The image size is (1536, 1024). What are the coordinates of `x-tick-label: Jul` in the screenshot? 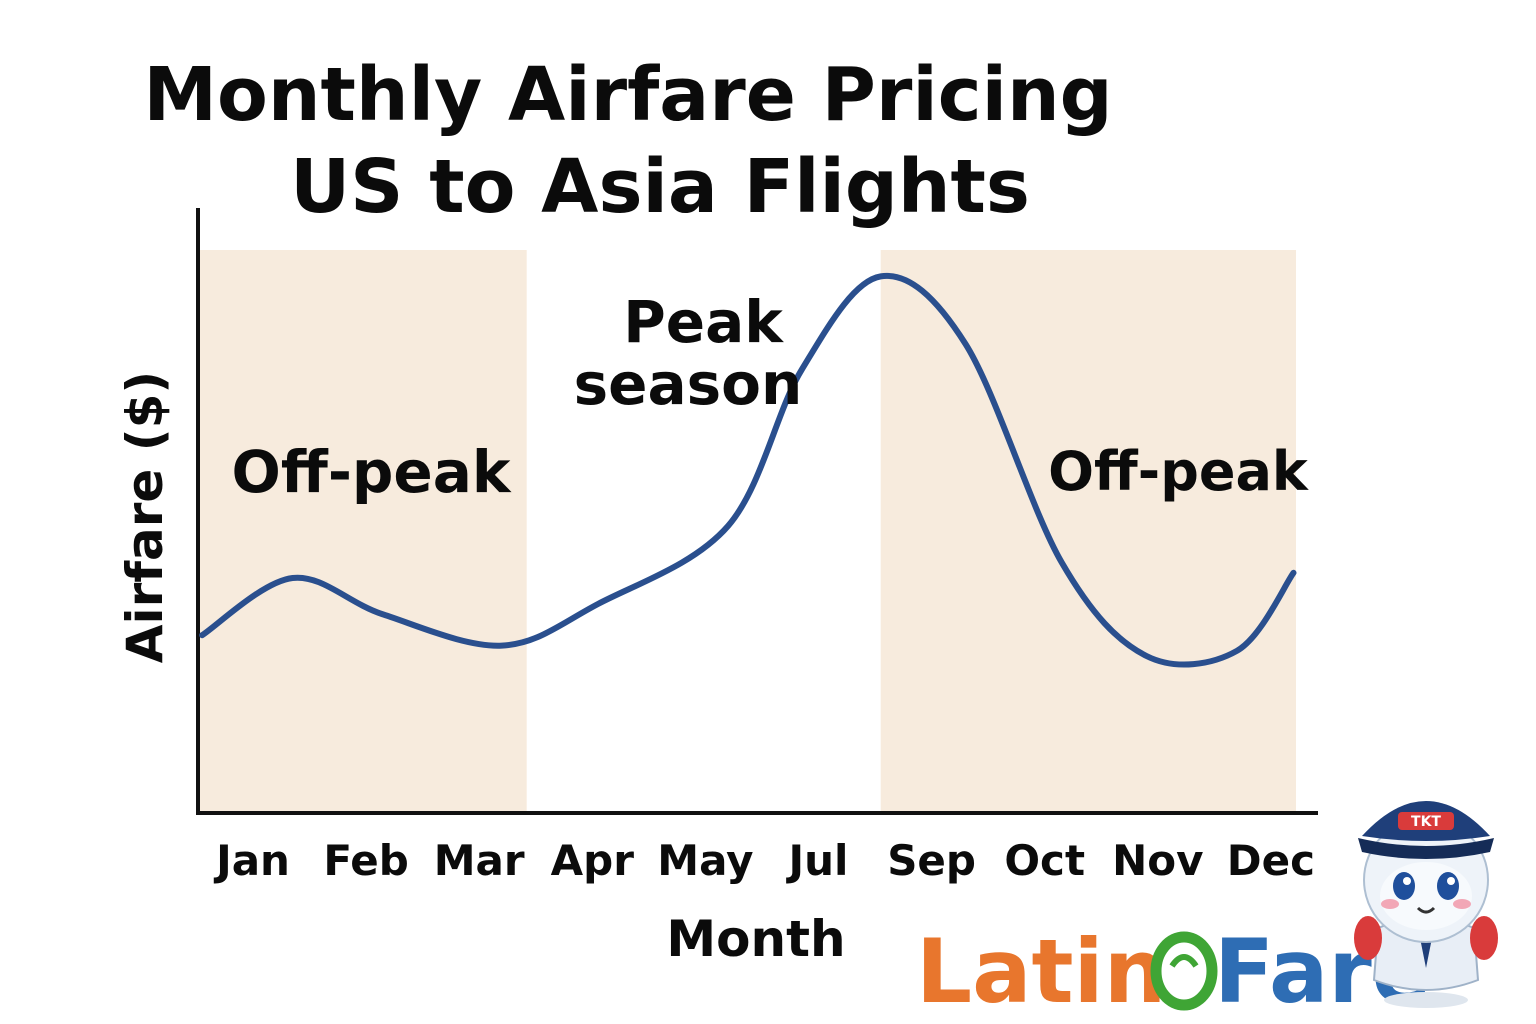 It's located at (817, 860).